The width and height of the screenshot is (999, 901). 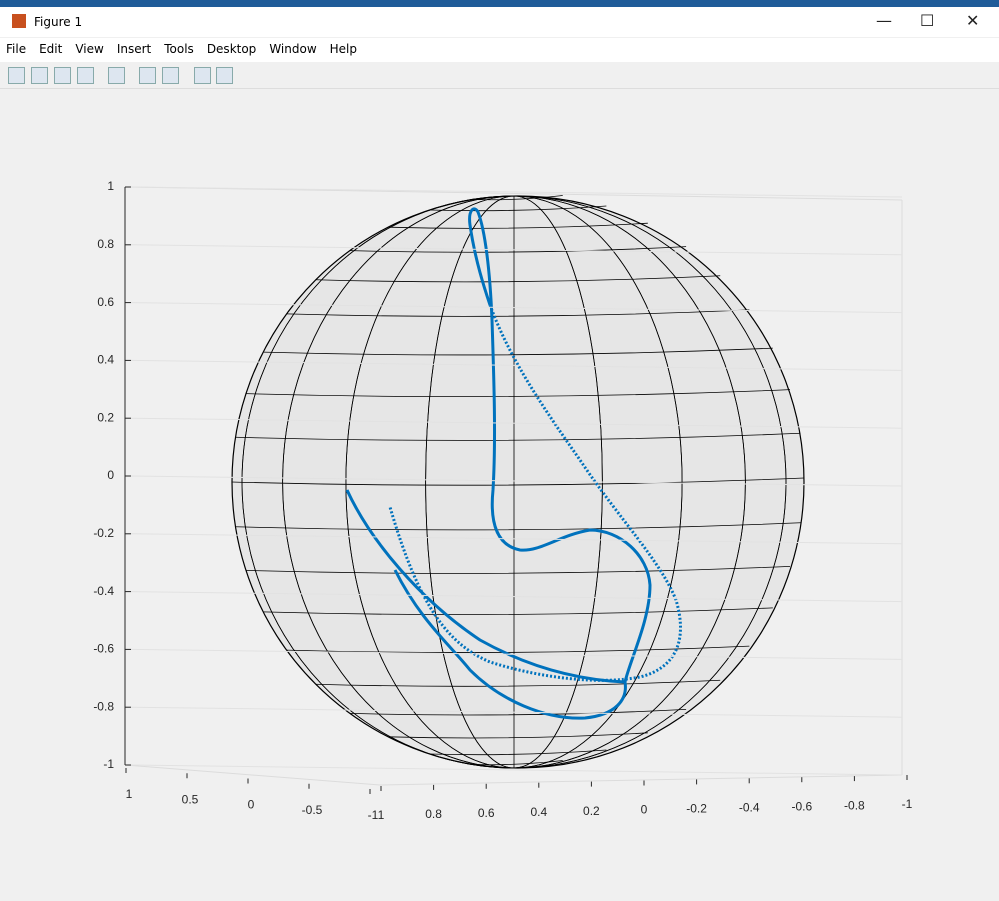 I want to click on menu-item: Tools, so click(x=179, y=49).